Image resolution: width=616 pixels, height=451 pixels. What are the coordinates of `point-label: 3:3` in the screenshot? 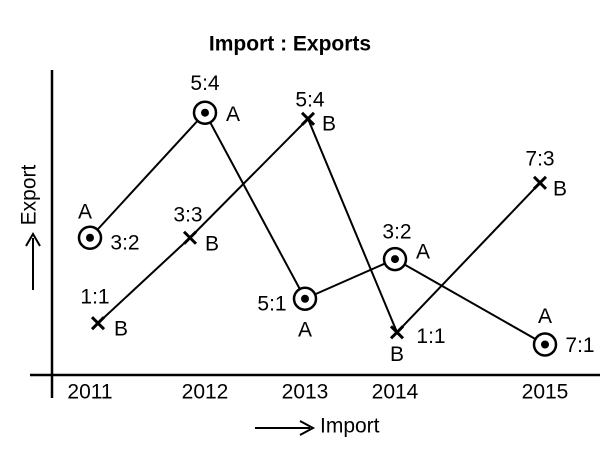 It's located at (187, 214).